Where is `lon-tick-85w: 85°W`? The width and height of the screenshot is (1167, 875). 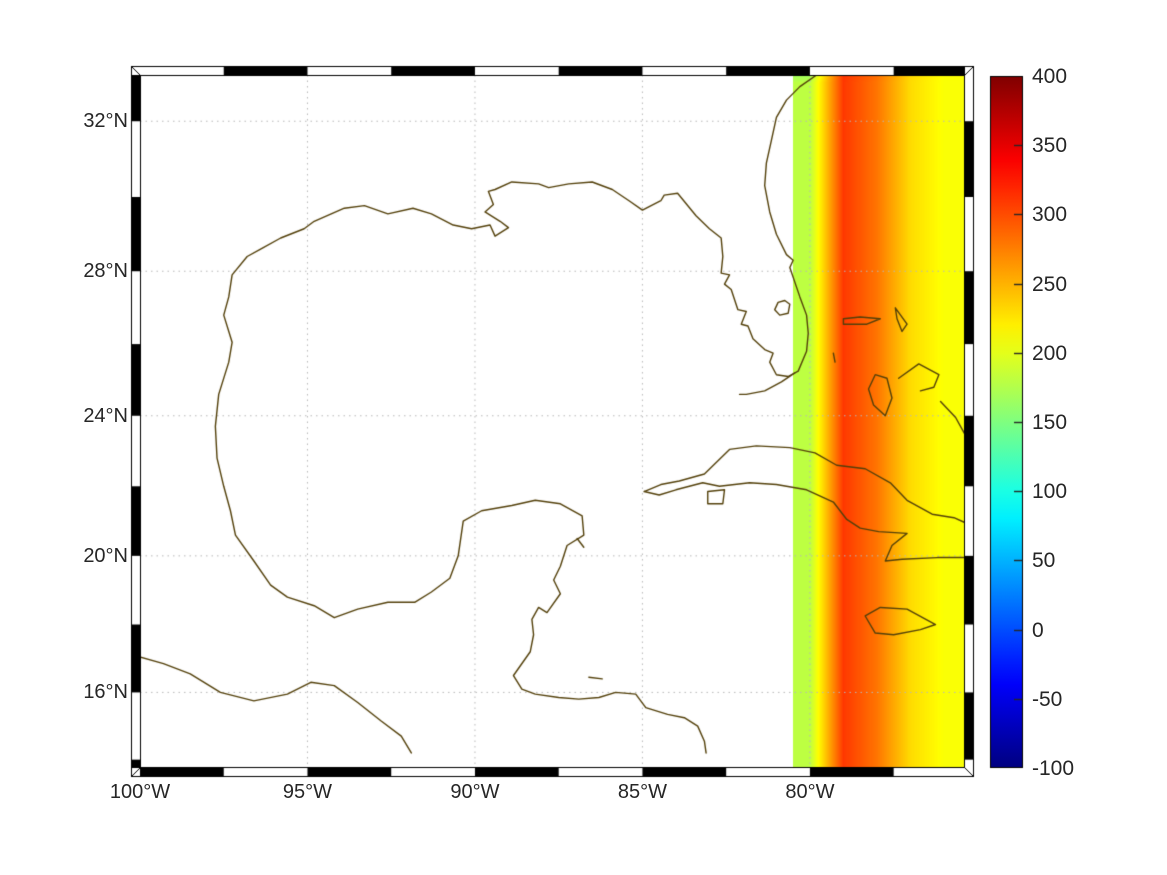 lon-tick-85w: 85°W is located at coordinates (642, 792).